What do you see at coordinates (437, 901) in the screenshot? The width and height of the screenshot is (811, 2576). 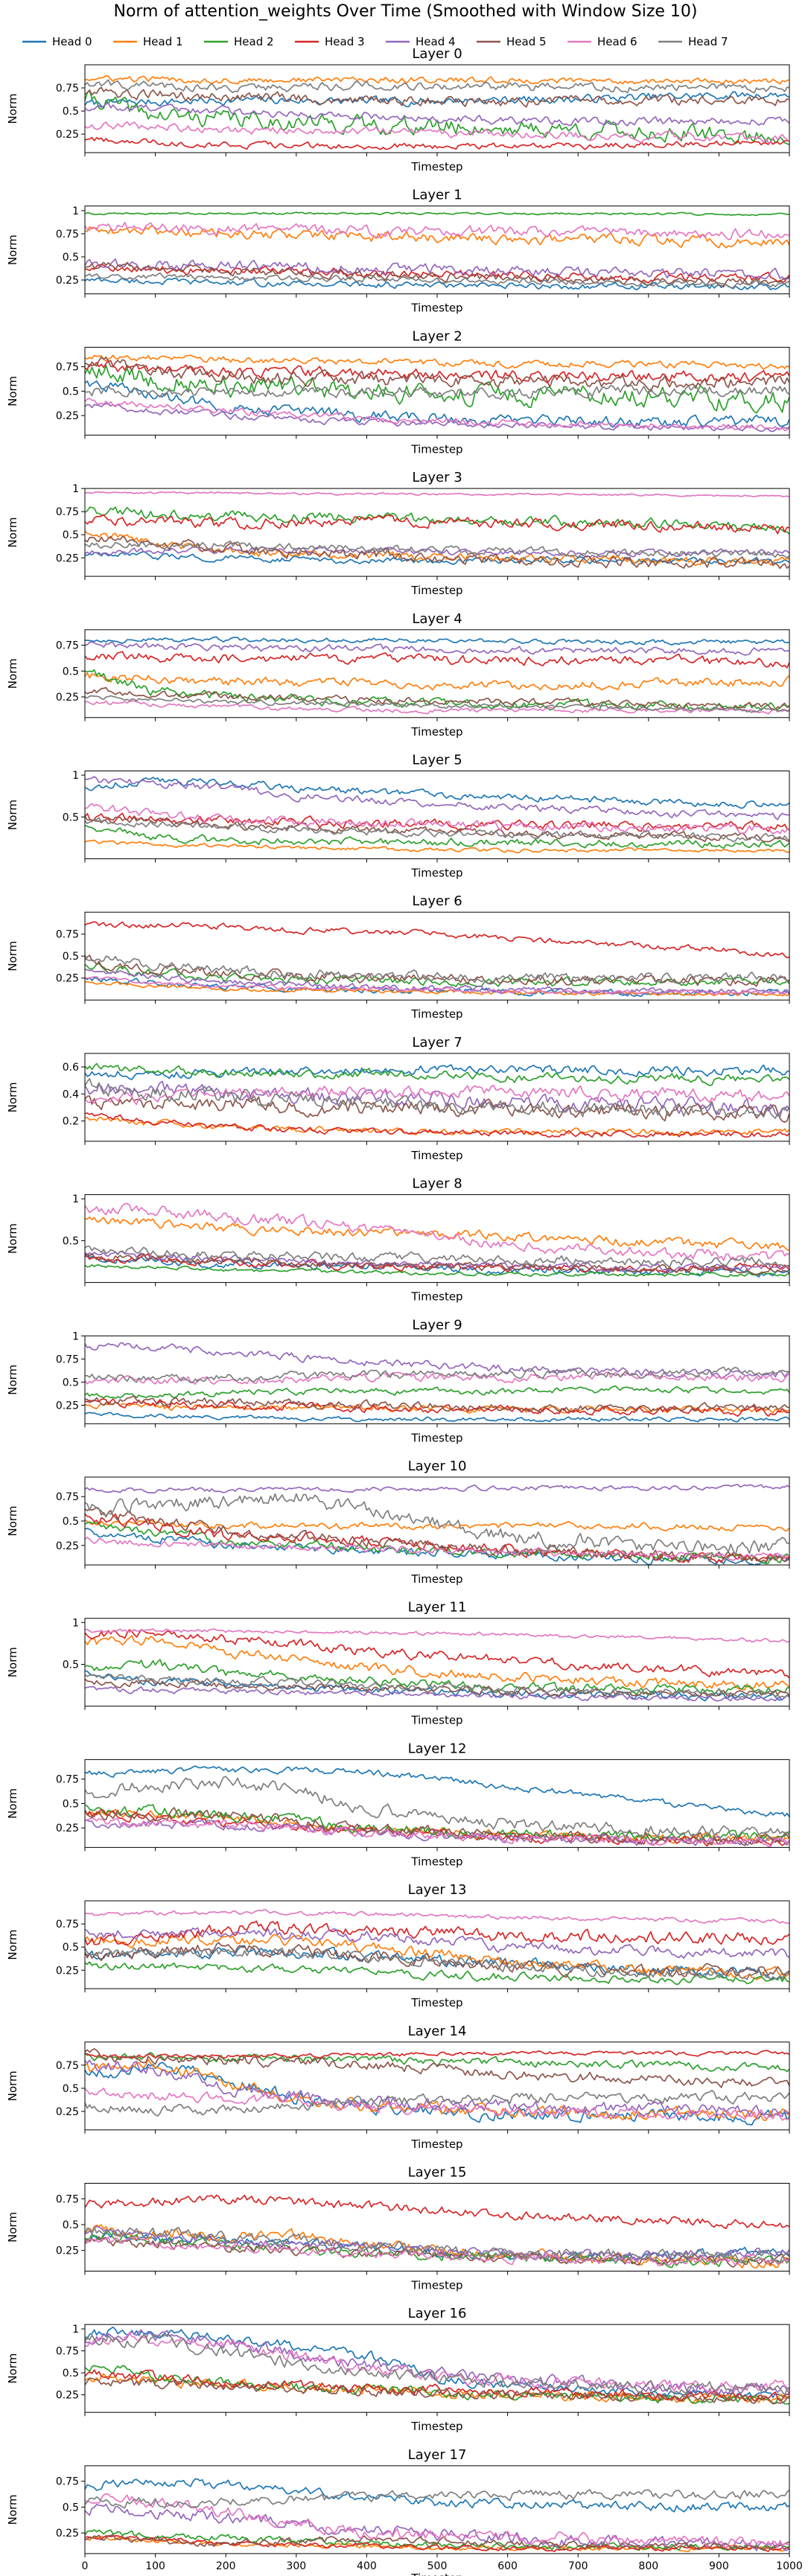 I see `subplot-title: Layer 6` at bounding box center [437, 901].